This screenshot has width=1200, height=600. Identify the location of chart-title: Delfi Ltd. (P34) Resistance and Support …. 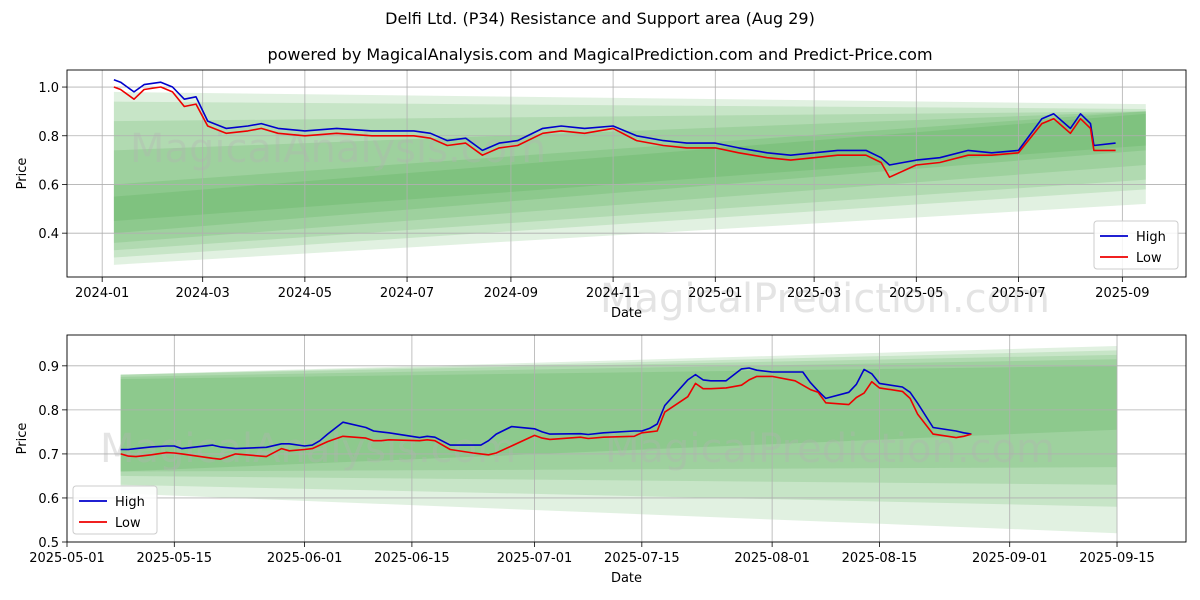
(600, 18).